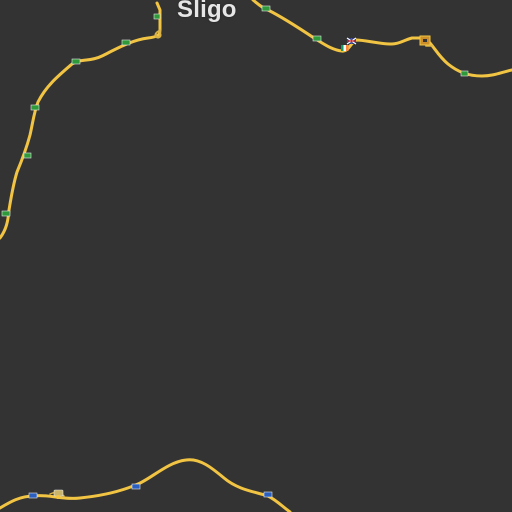  Describe the element at coordinates (58, 494) in the screenshot. I see `garage-icon` at that location.